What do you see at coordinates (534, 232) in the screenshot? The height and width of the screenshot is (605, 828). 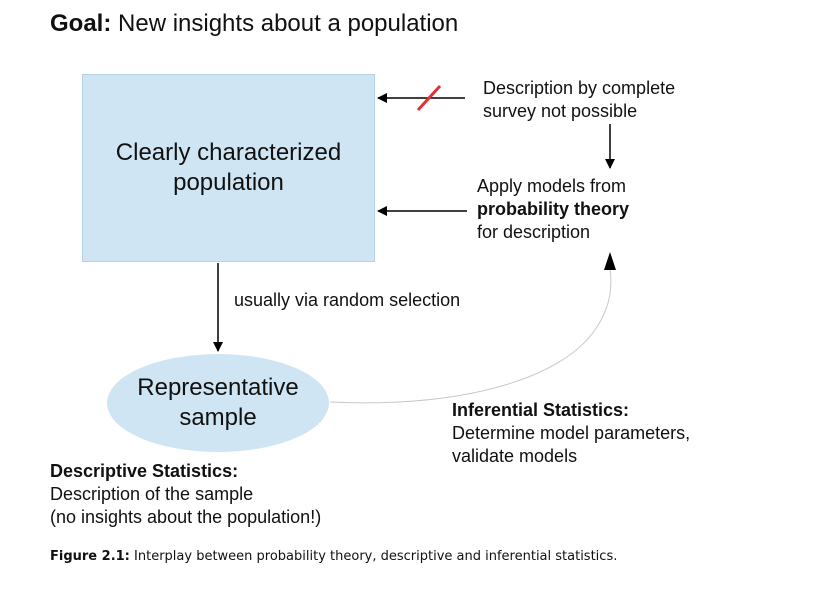 I see `models-line-3: for description` at bounding box center [534, 232].